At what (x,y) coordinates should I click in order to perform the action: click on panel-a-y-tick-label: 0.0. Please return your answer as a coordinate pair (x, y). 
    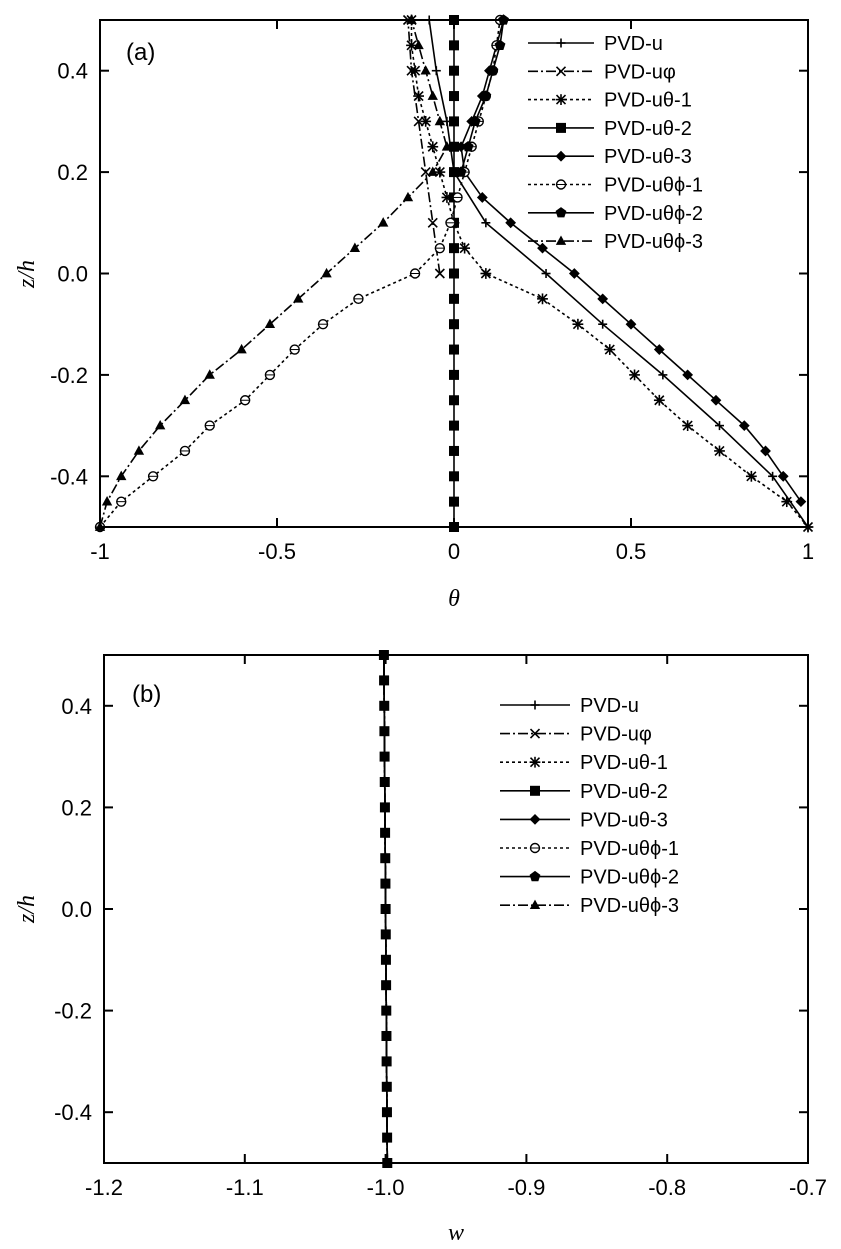
    Looking at the image, I should click on (72, 274).